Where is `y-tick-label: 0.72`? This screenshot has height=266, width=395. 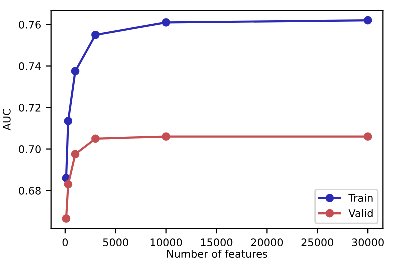 y-tick-label: 0.72 is located at coordinates (30, 108).